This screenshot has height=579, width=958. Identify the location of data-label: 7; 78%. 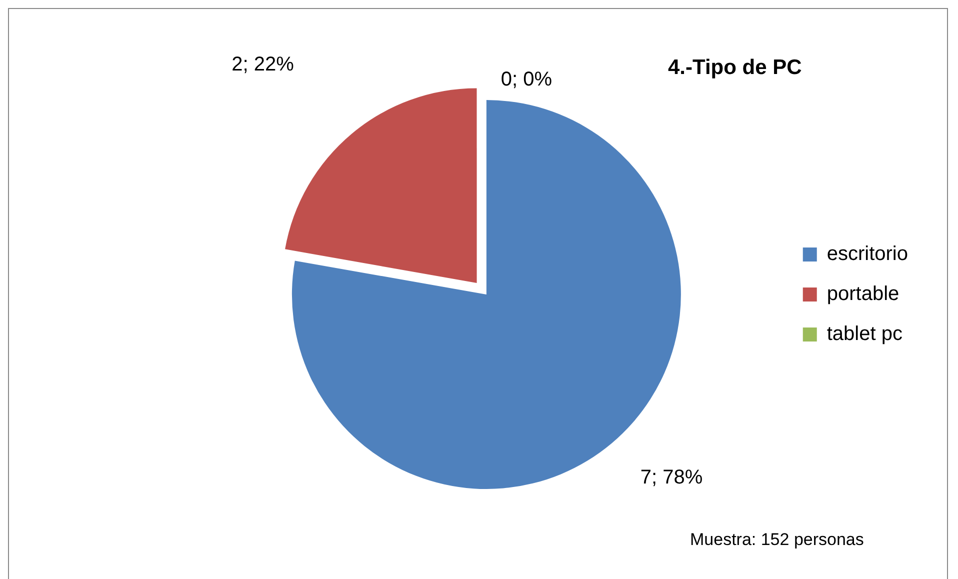
(671, 477).